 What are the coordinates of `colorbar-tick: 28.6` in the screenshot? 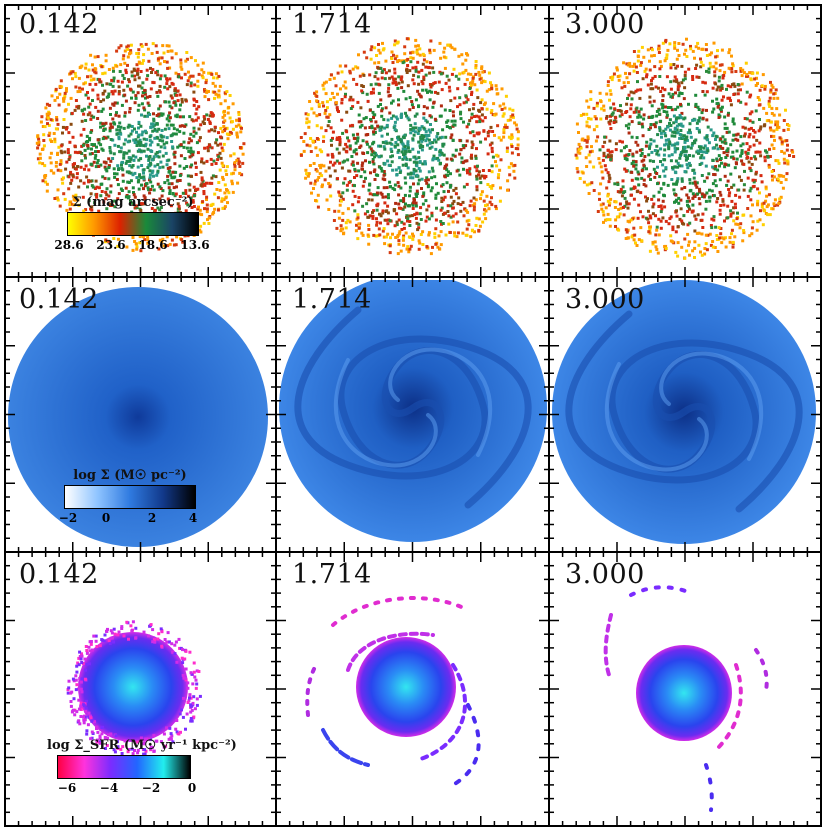 It's located at (69, 245).